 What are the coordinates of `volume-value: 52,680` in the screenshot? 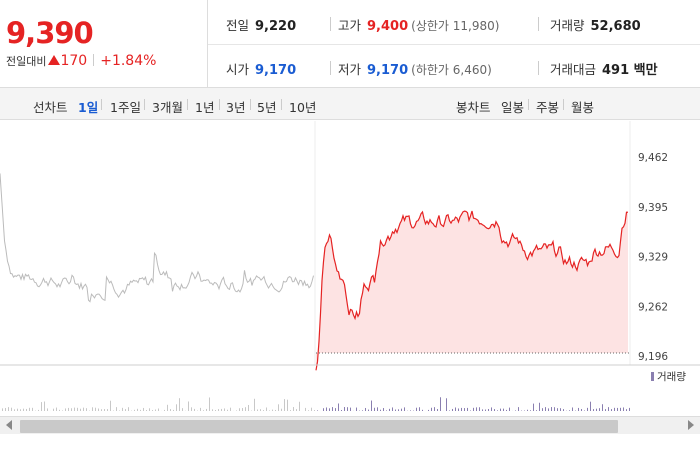 It's located at (615, 26).